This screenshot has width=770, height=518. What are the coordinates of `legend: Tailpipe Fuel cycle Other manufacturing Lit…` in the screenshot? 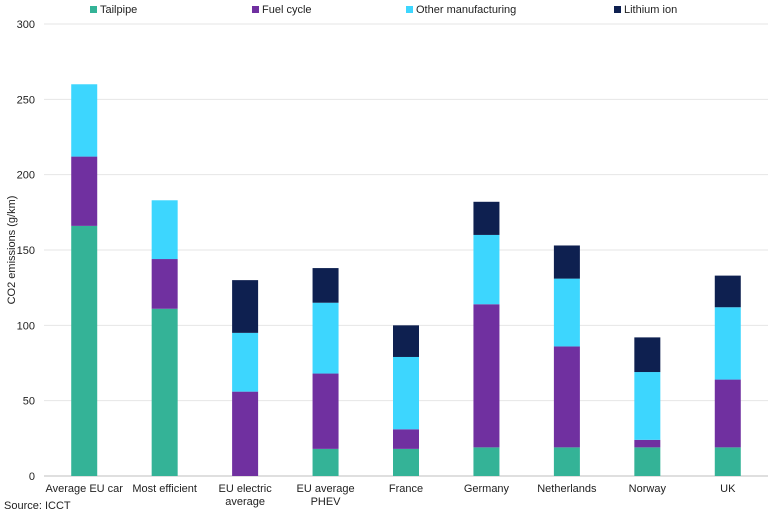 It's located at (383, 10).